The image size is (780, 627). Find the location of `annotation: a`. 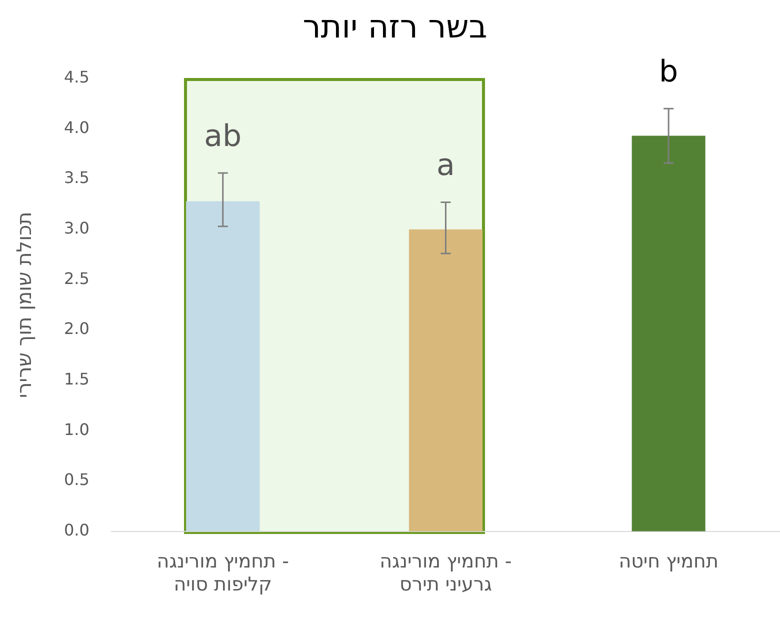

annotation: a is located at coordinates (445, 166).